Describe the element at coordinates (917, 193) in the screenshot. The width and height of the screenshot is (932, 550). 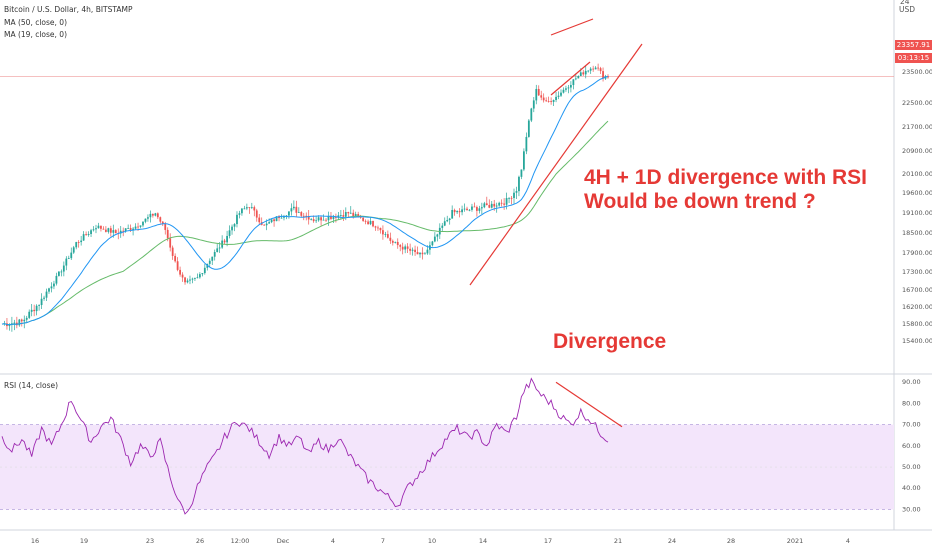
I see `price-tick-label: 19600.00` at that location.